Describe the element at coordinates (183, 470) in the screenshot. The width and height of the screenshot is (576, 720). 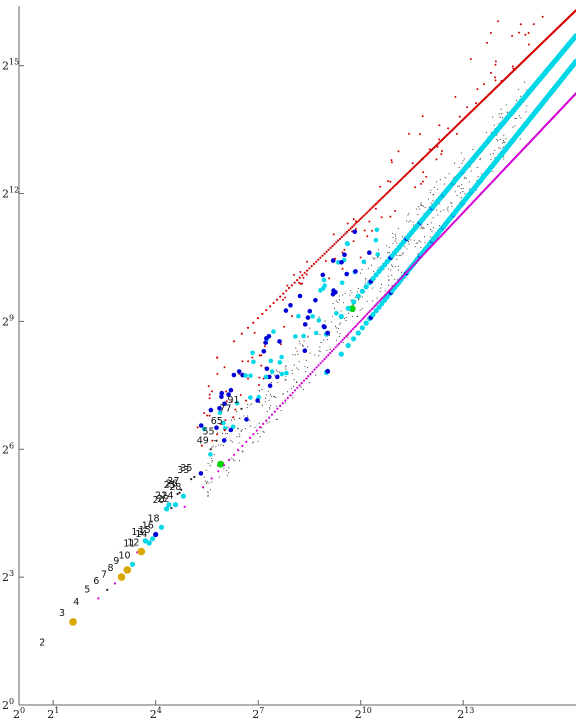
I see `point-label-33: 33` at that location.